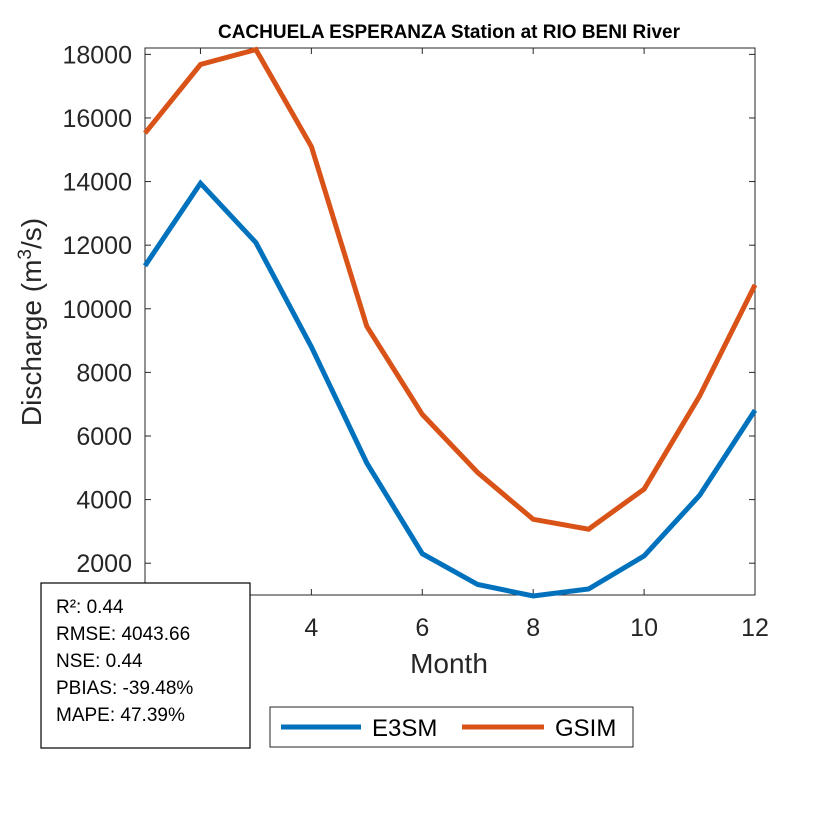 The image size is (833, 833). Describe the element at coordinates (755, 628) in the screenshot. I see `x-tick-label: 12` at that location.